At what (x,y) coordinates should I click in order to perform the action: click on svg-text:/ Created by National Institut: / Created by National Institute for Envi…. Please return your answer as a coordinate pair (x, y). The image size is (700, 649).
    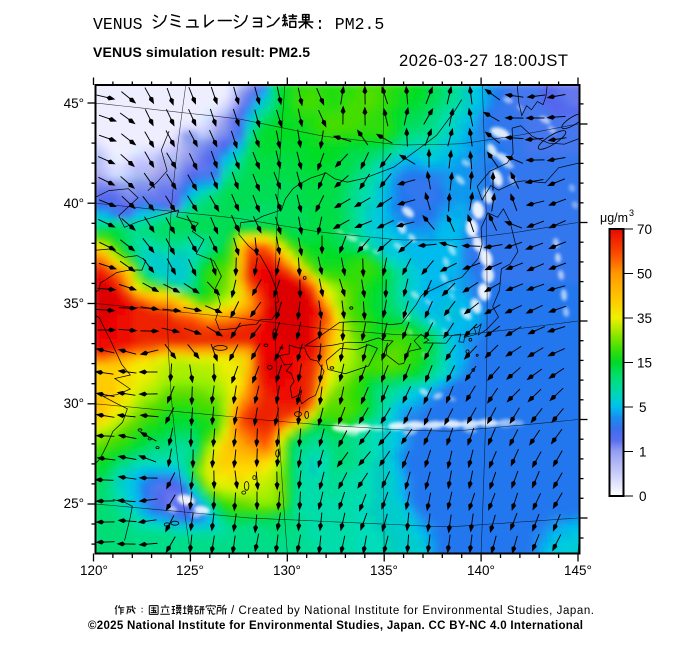
    Looking at the image, I should click on (412, 611).